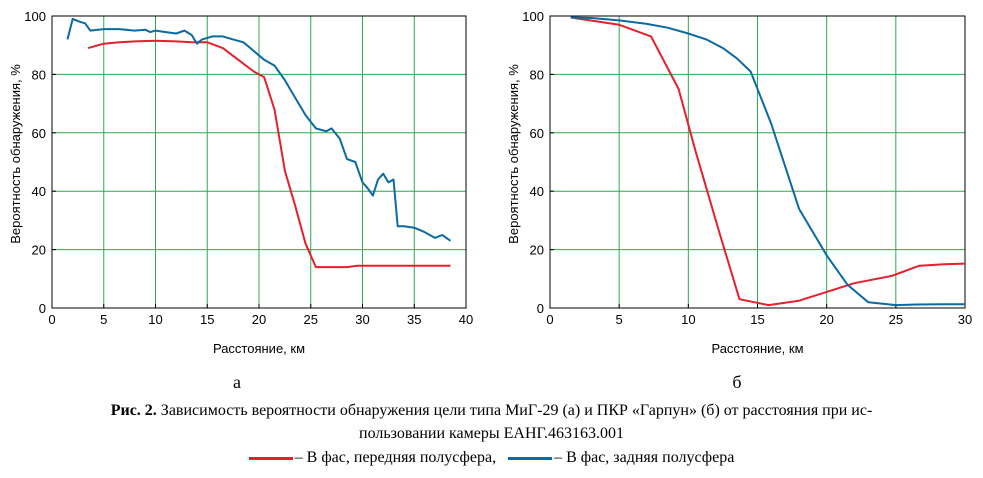 Image resolution: width=983 pixels, height=478 pixels. I want to click on chart-2-ytick-label-60: 60, so click(537, 133).